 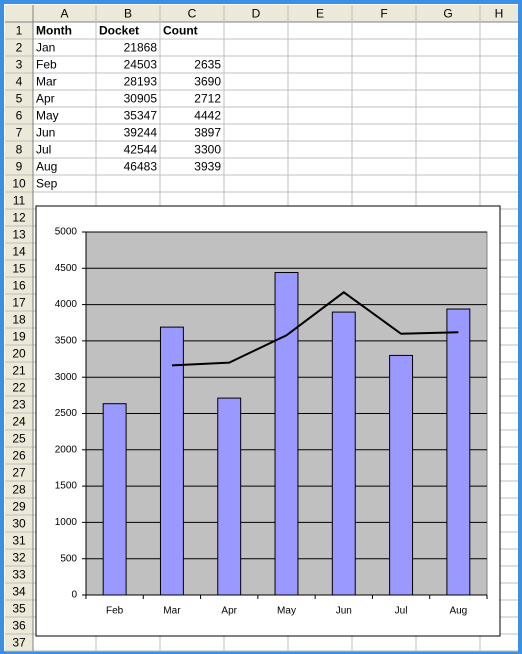 I want to click on column-header: H, so click(x=499, y=14).